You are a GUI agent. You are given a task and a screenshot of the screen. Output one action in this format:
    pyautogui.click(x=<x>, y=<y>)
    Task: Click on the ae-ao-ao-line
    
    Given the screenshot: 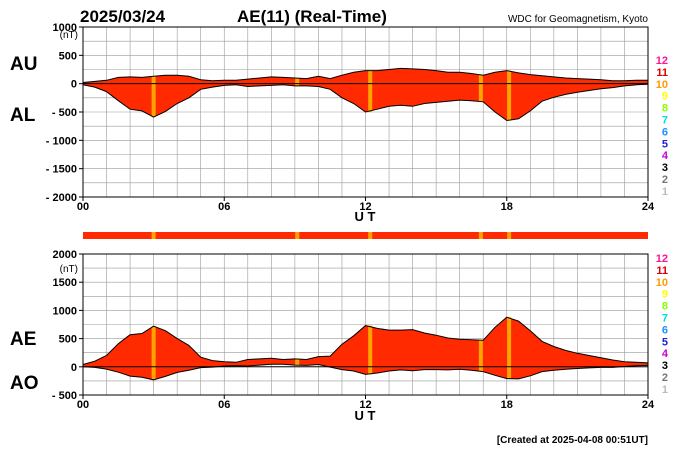 What is the action you would take?
    pyautogui.click(x=365, y=372)
    